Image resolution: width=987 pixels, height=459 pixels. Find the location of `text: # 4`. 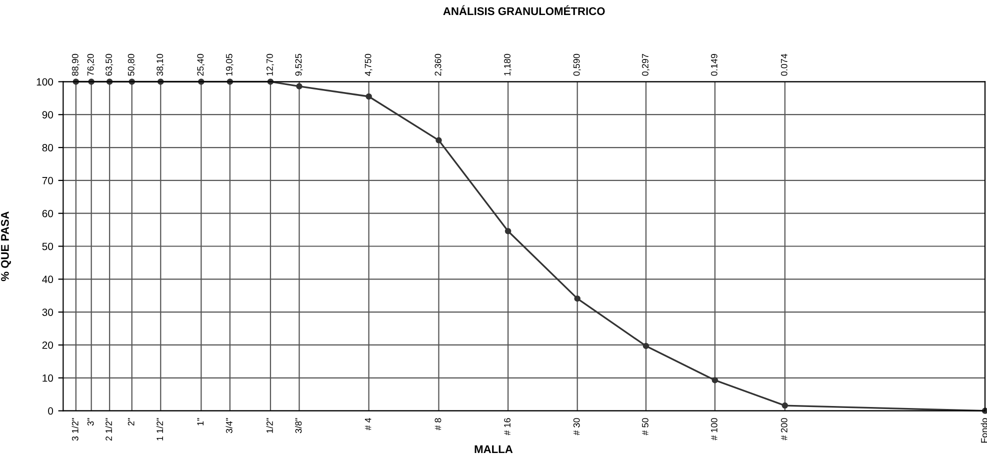

text: # 4 is located at coordinates (368, 424).